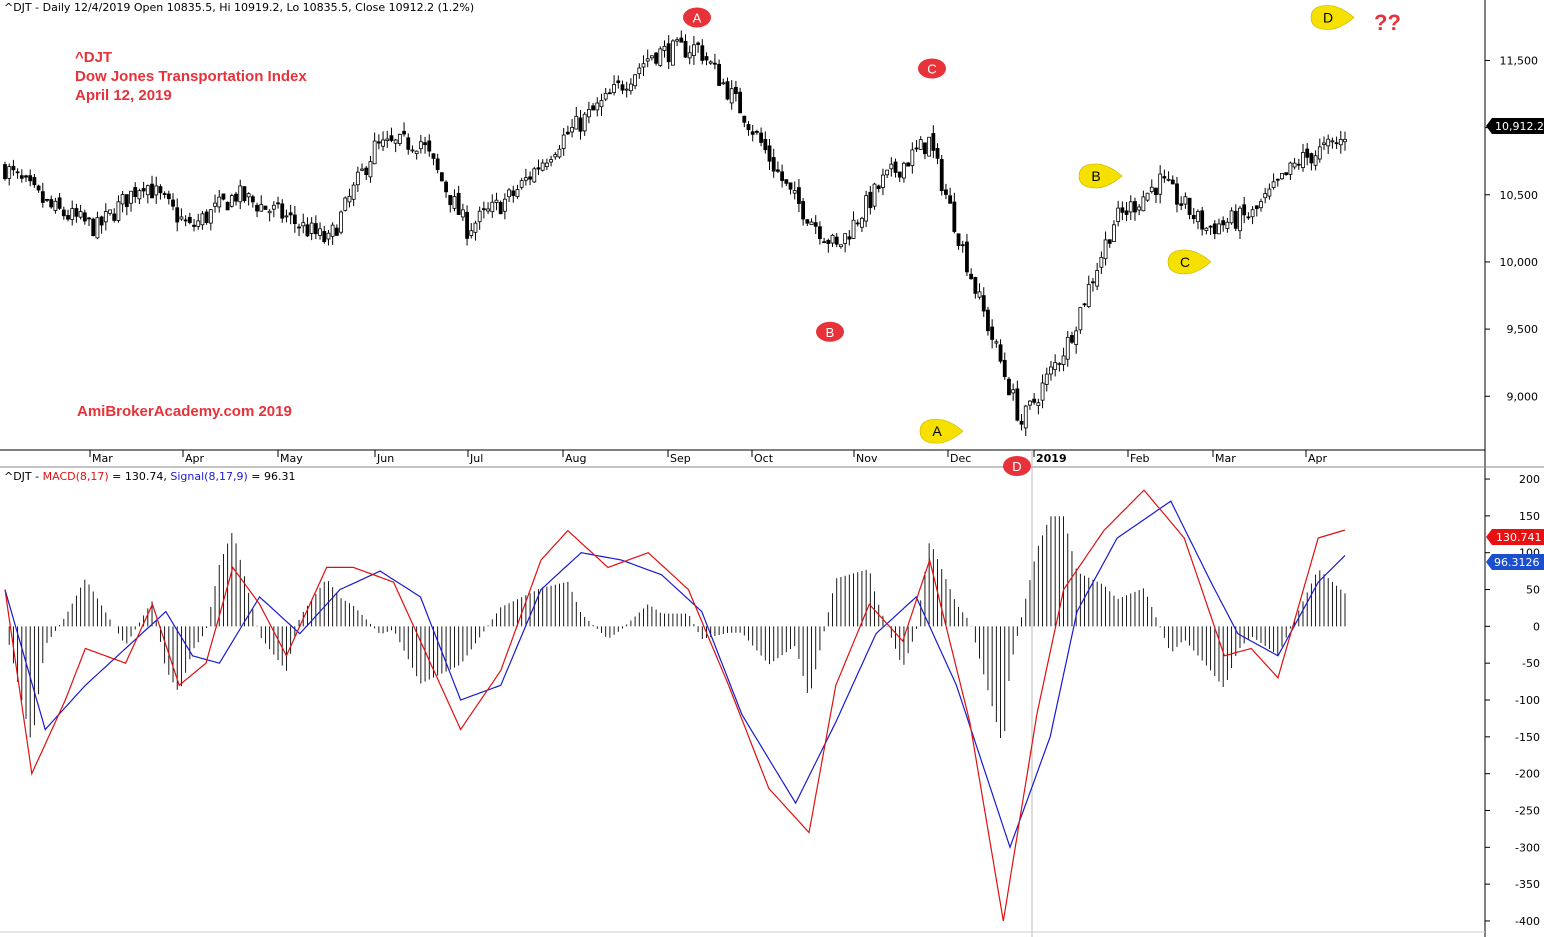 Image resolution: width=1544 pixels, height=937 pixels. What do you see at coordinates (1519, 537) in the screenshot?
I see `macd-last-value: 130.741` at bounding box center [1519, 537].